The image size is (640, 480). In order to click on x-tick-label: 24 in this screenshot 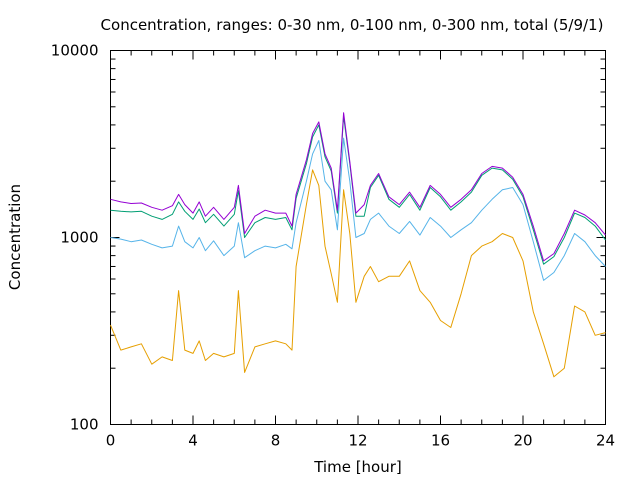, I will do `click(605, 441)`.